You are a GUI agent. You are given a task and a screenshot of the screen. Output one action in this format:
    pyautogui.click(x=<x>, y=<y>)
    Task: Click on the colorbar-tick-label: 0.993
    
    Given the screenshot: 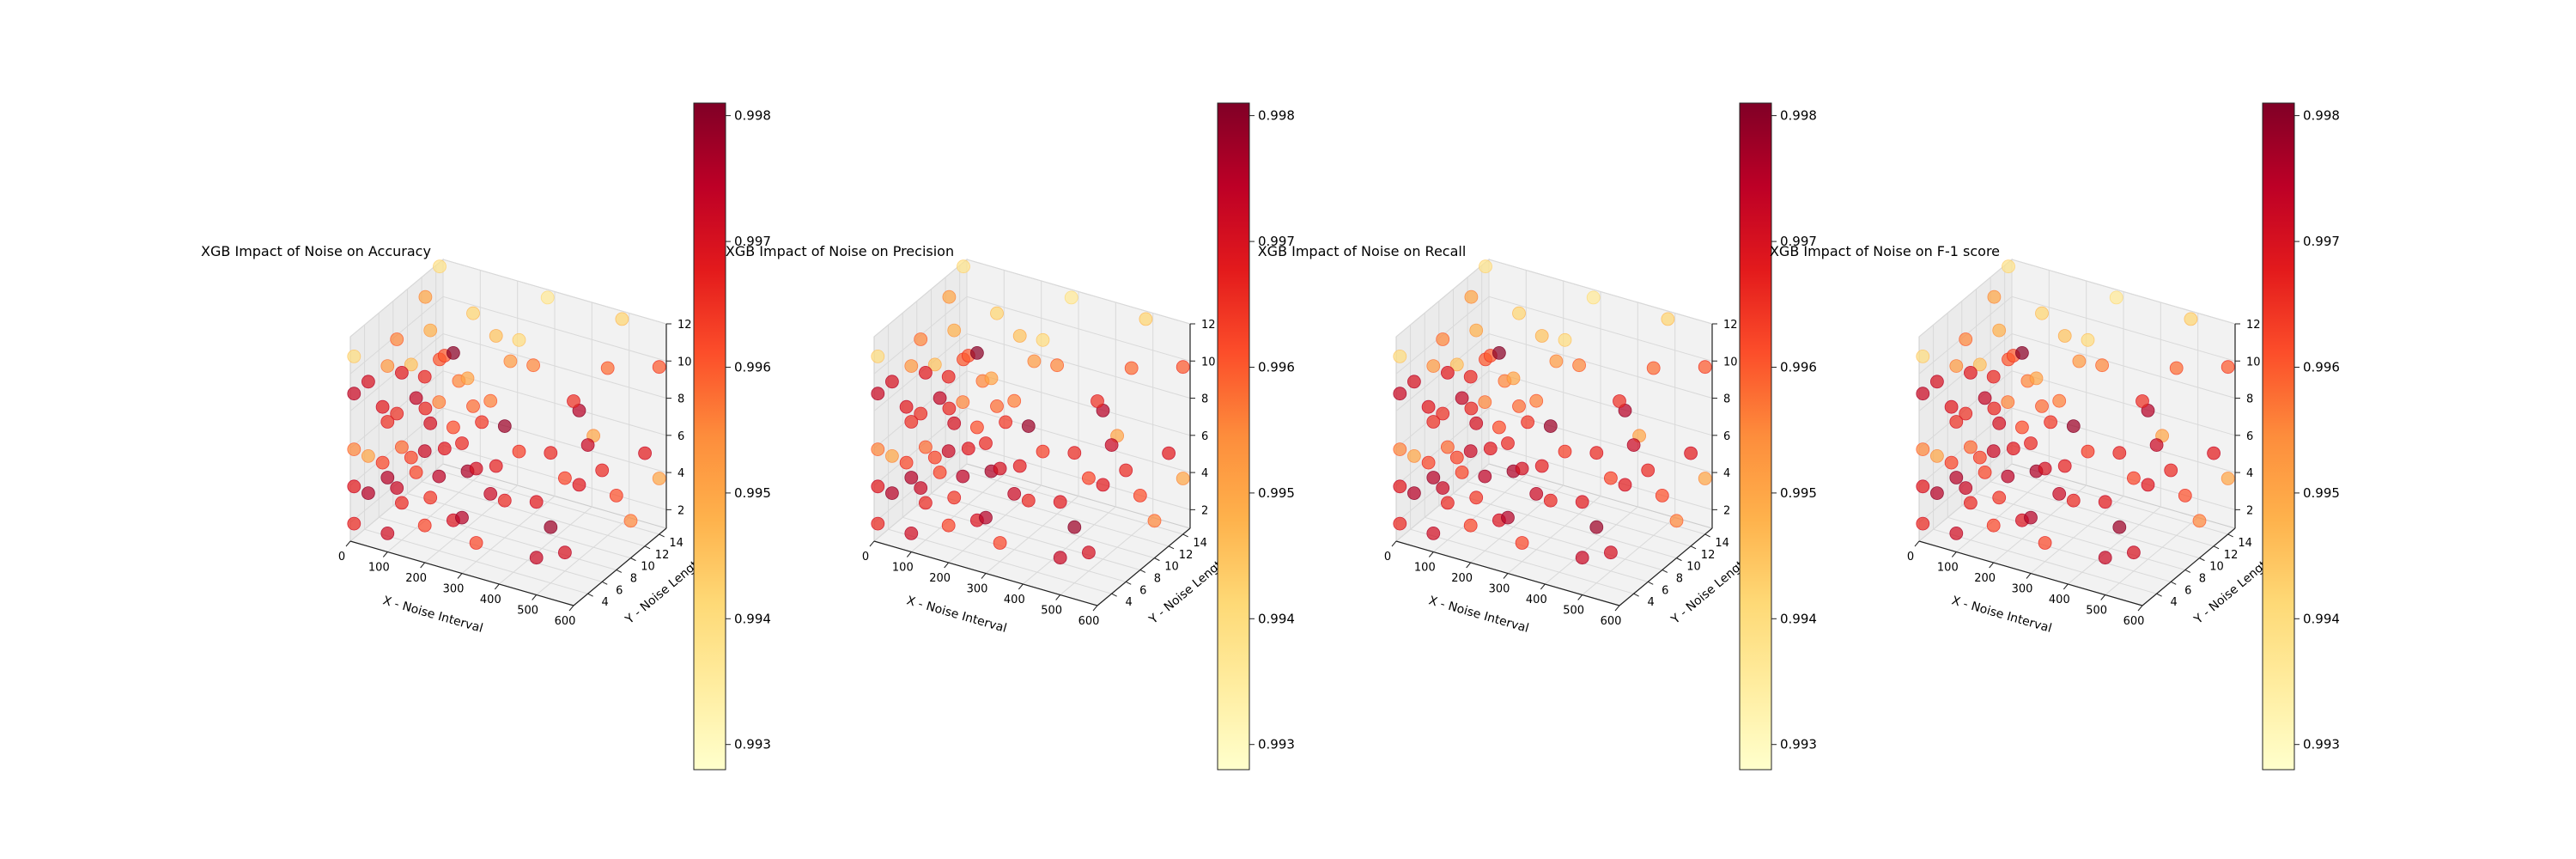 What is the action you would take?
    pyautogui.click(x=753, y=745)
    